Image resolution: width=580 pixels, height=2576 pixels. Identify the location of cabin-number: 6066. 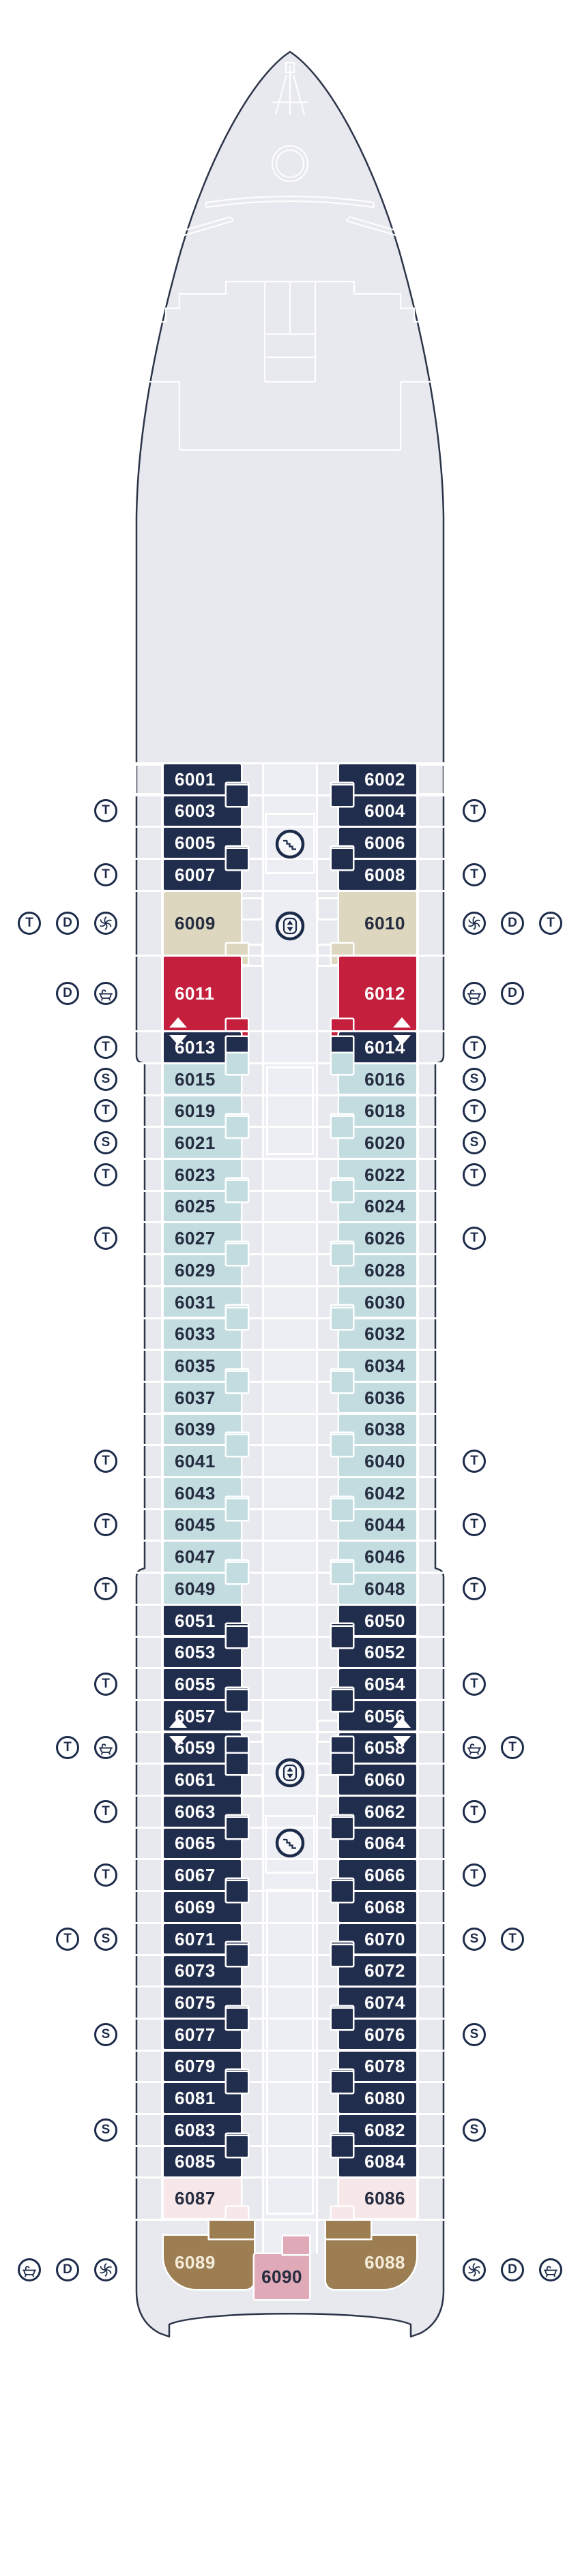
(384, 1875).